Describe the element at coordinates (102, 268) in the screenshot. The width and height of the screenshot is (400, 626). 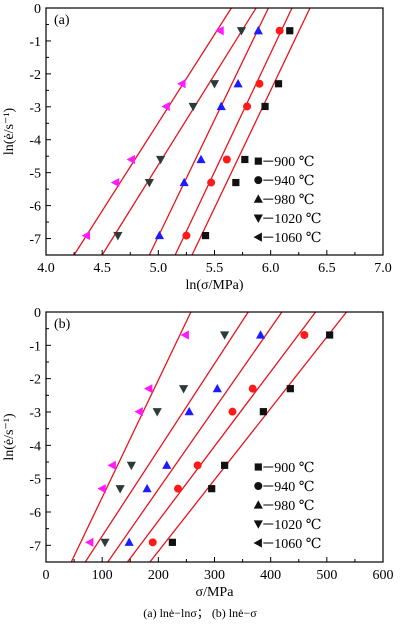
I see `x-tick-label: 4.5` at that location.